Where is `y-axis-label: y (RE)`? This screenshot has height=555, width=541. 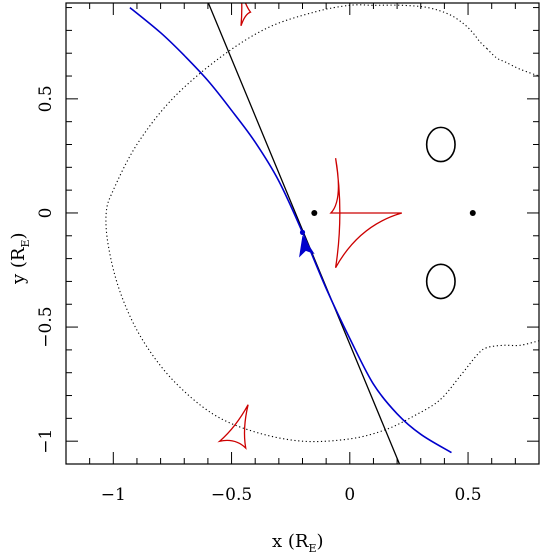 y-axis-label: y (RE) is located at coordinates (20, 258).